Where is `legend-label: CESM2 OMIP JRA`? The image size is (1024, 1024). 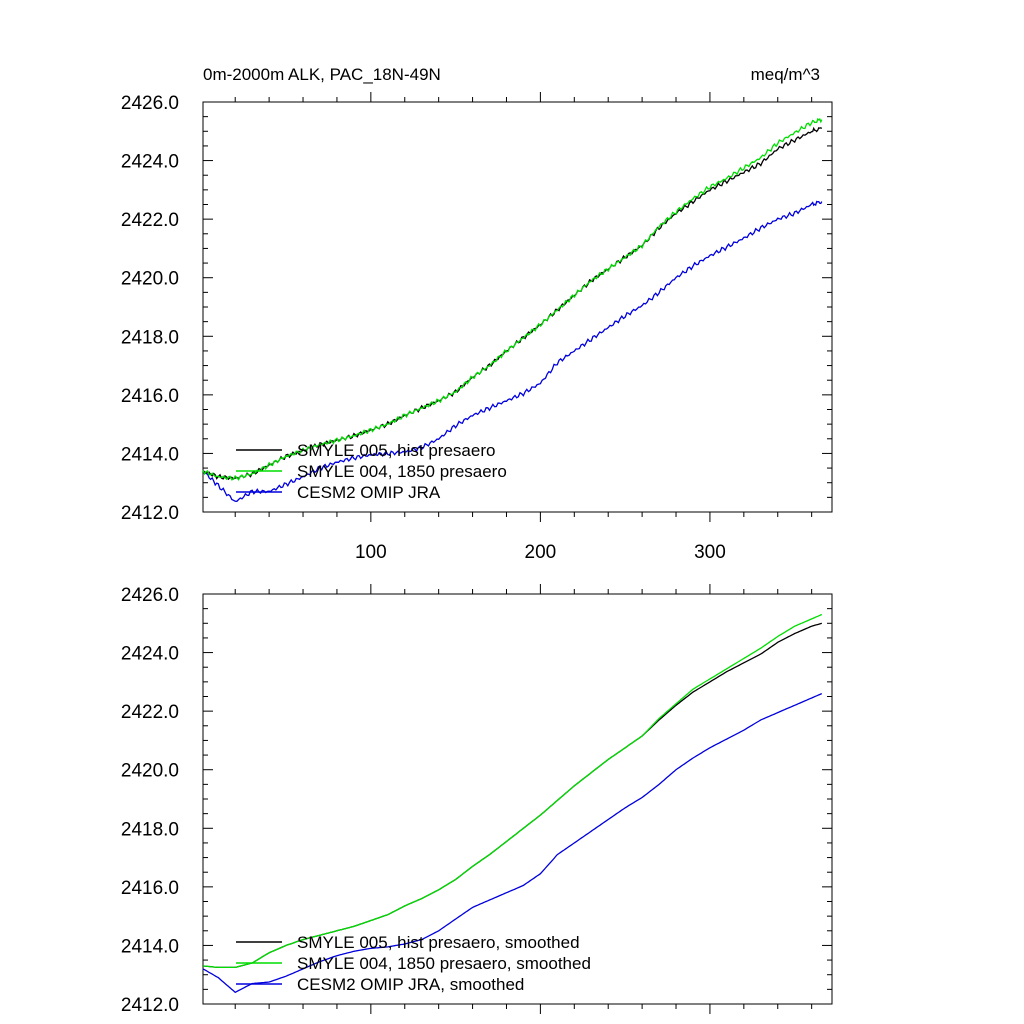 legend-label: CESM2 OMIP JRA is located at coordinates (369, 492).